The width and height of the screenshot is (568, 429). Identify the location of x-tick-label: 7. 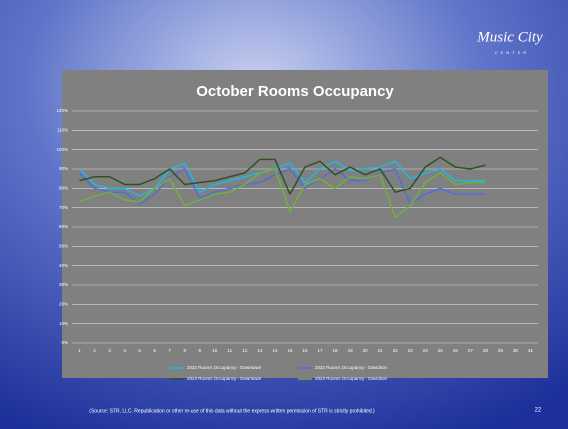
(169, 350).